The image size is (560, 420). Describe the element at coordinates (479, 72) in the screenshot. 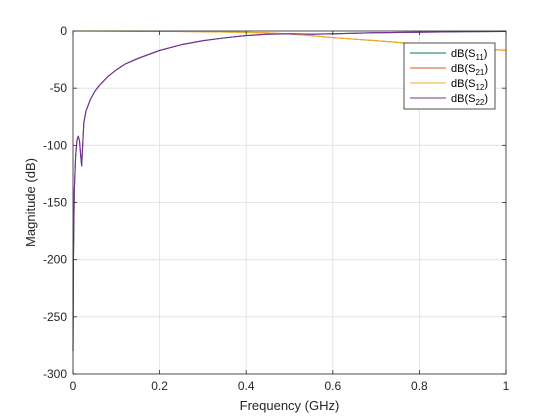

I see `legend-entry-subscript: 21` at that location.